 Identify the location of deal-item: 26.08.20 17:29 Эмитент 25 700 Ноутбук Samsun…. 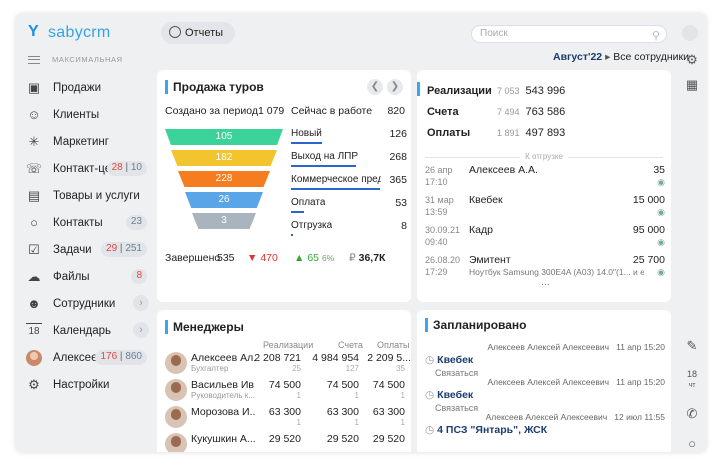
(545, 268).